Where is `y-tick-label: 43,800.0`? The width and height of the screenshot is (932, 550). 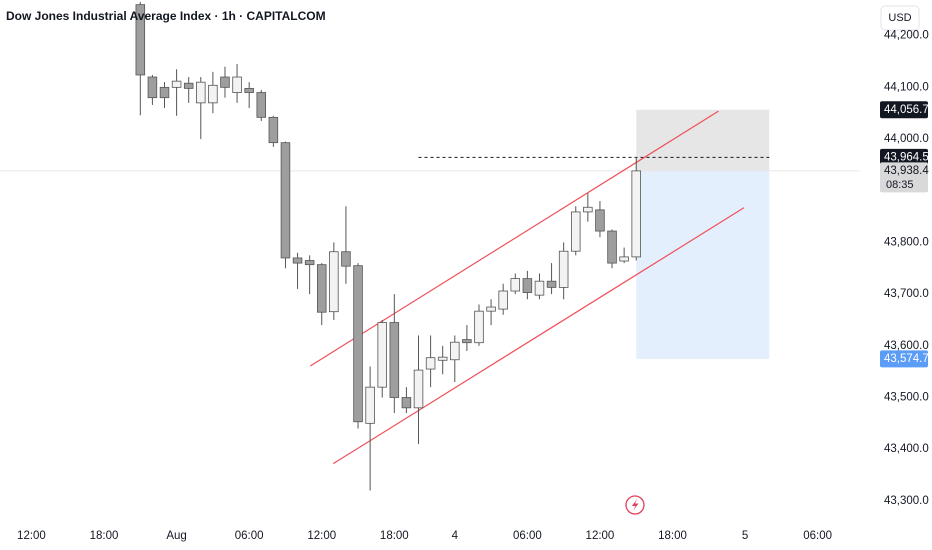 y-tick-label: 43,800.0 is located at coordinates (906, 242).